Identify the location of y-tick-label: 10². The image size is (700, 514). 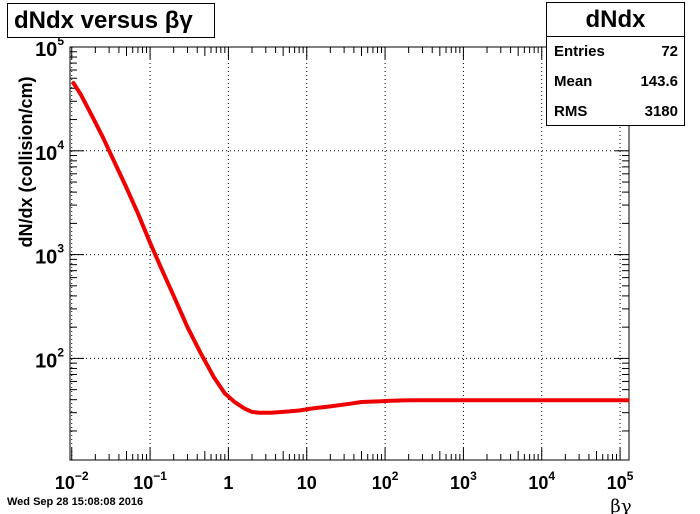
(49, 358).